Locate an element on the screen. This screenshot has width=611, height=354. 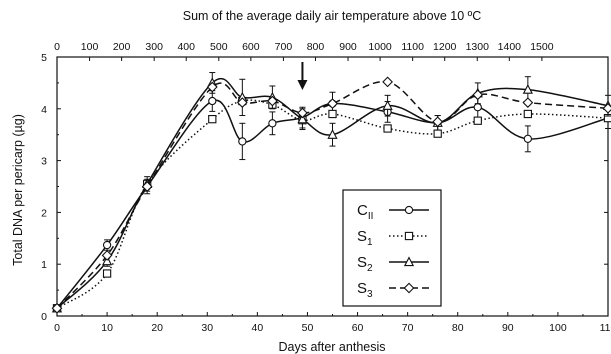
x-tick-label: 90 is located at coordinates (508, 328).